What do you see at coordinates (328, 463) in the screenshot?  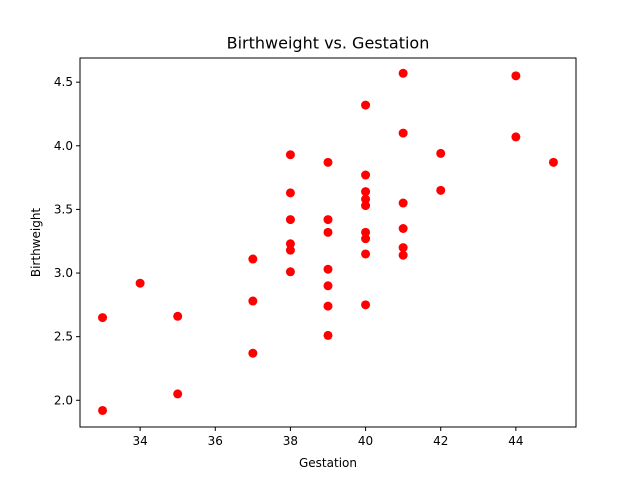 I see `x-axis-label: Gestation` at bounding box center [328, 463].